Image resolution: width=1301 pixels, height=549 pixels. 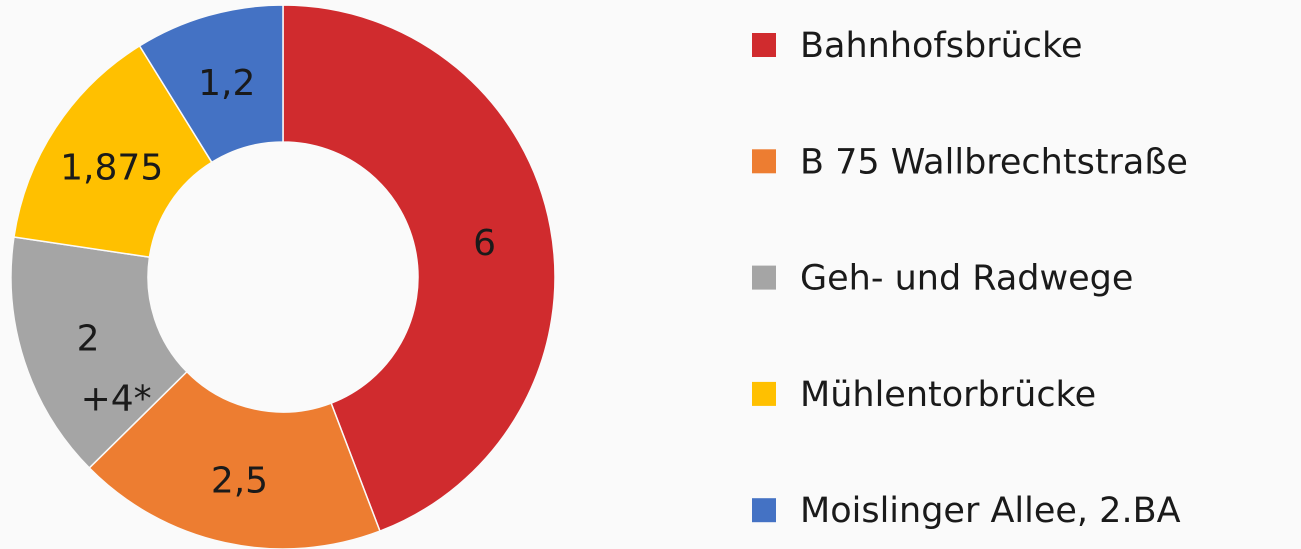 What do you see at coordinates (990, 511) in the screenshot?
I see `legend-label: Moislinger Allee, 2.BA` at bounding box center [990, 511].